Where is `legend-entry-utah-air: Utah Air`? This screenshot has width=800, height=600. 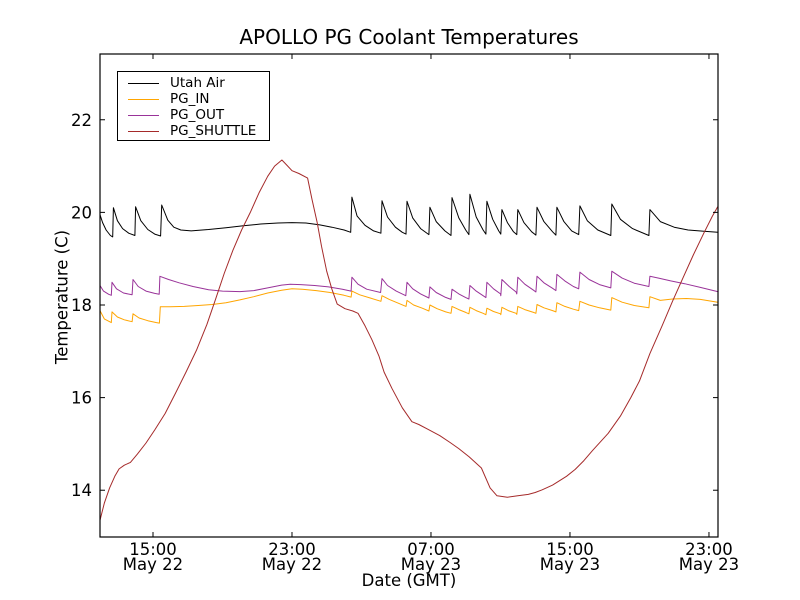
legend-entry-utah-air: Utah Air is located at coordinates (193, 83).